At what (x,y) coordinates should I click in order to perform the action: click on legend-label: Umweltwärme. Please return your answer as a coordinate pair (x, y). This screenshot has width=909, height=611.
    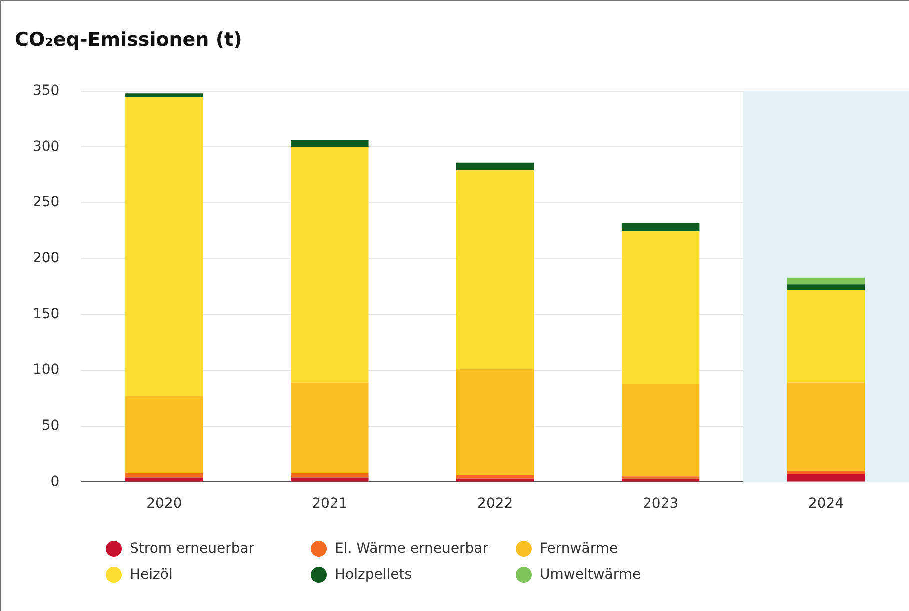
    Looking at the image, I should click on (591, 575).